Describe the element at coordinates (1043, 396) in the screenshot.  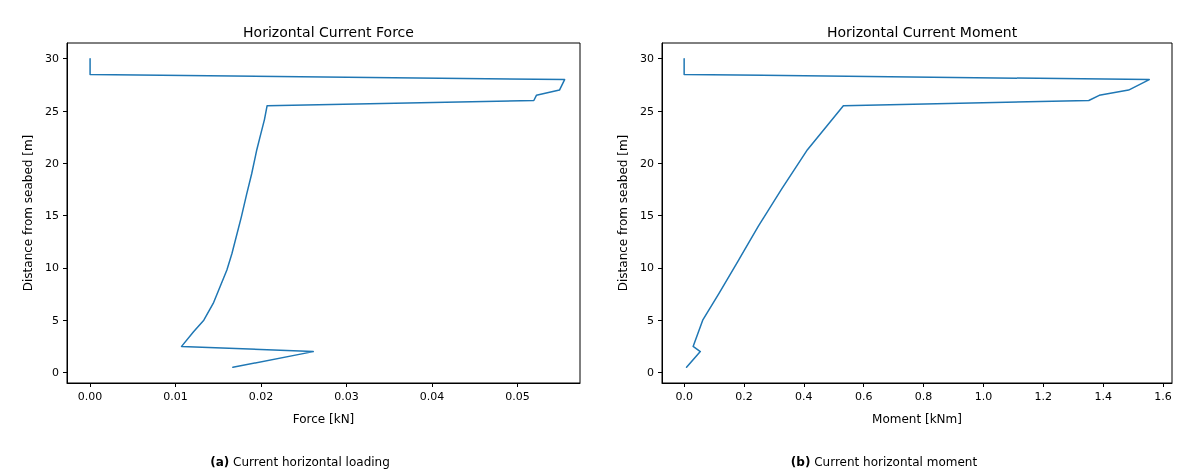
I see `x-tick-label: 1.2` at that location.